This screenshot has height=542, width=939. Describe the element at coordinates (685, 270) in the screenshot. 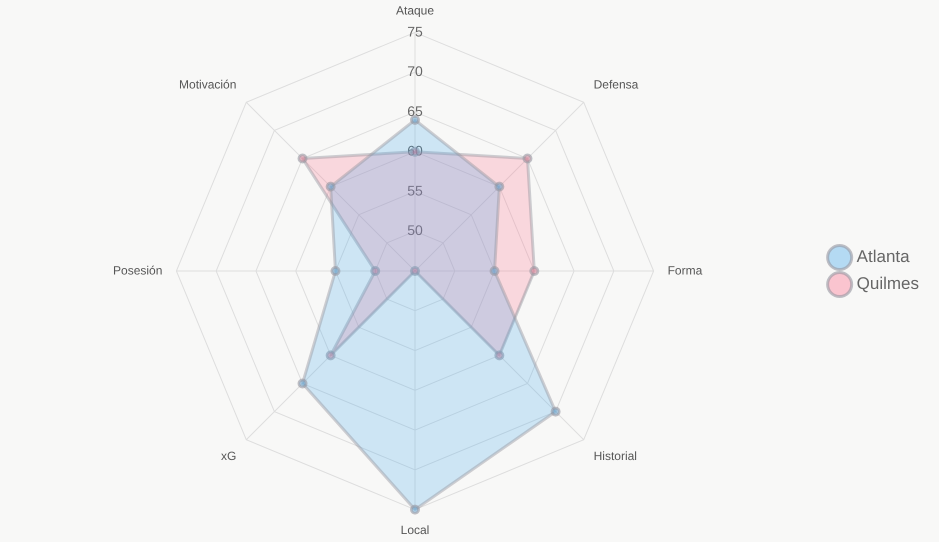

I see `spoke-label: Forma` at that location.